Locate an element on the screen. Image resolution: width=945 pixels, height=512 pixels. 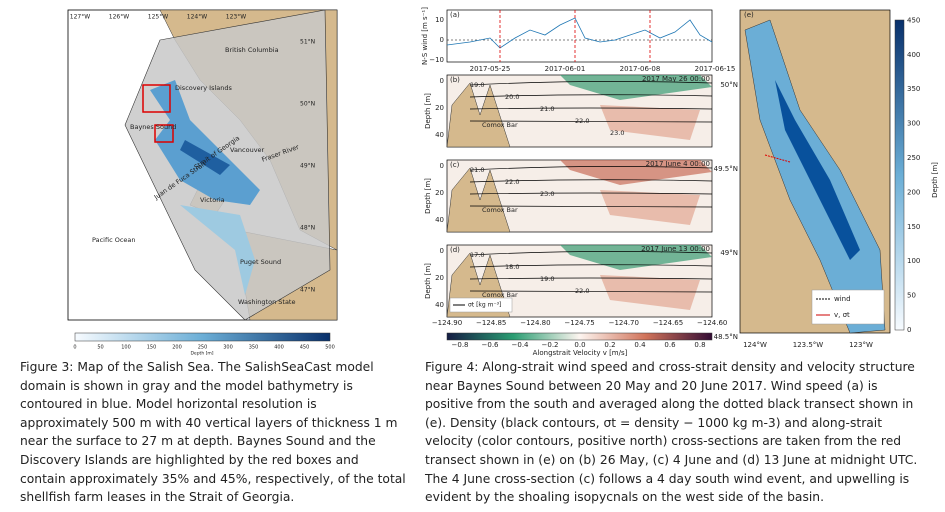
colorbar-tick: 0.2 is located at coordinates (609, 345).